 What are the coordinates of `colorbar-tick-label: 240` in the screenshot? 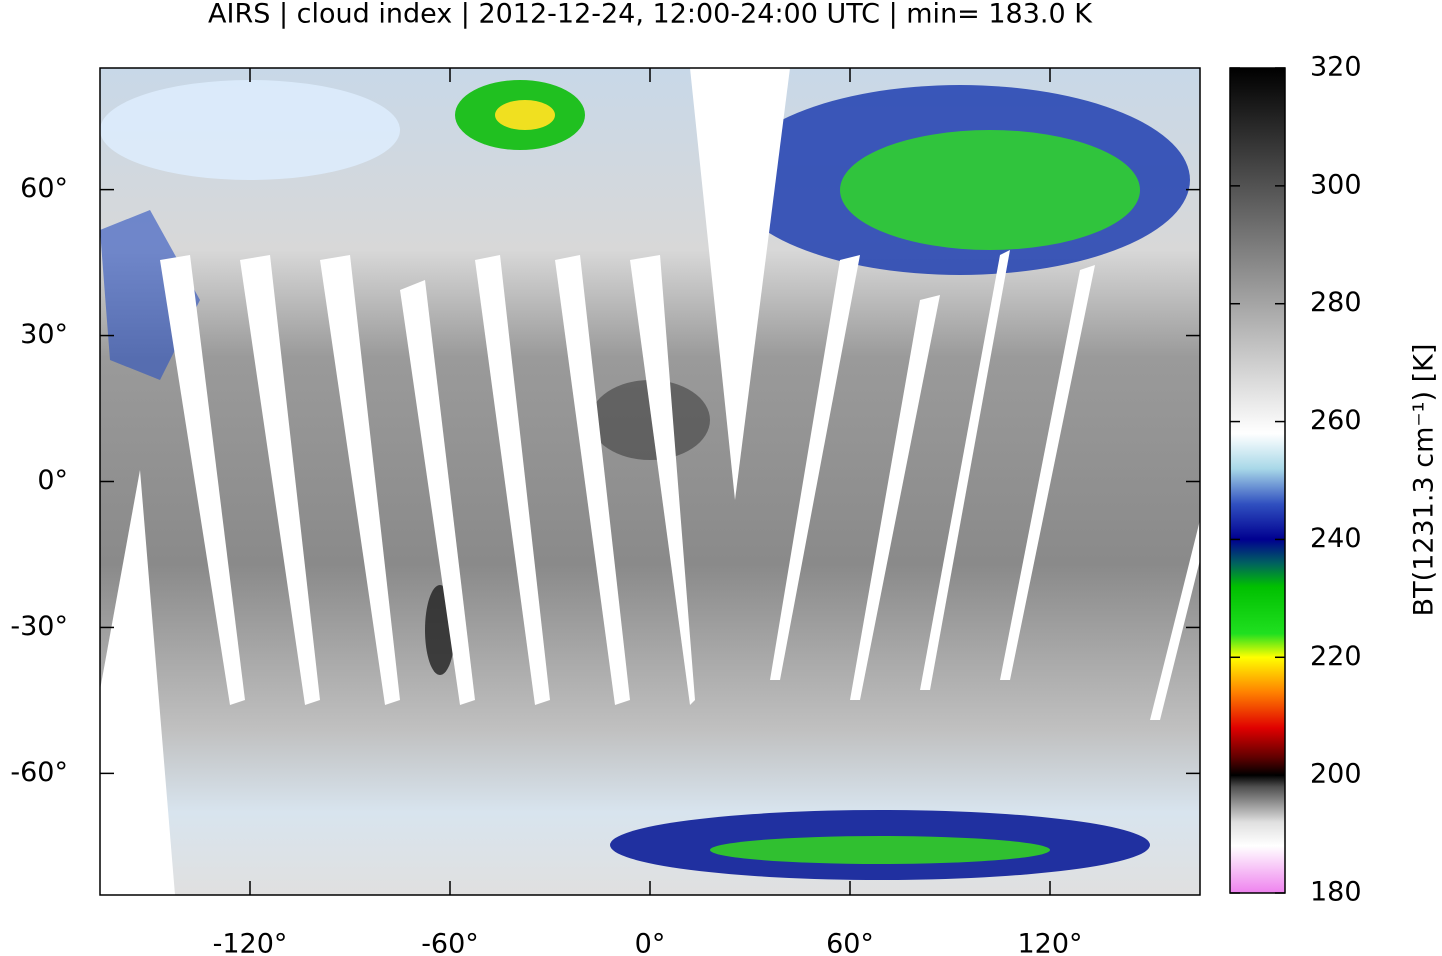 It's located at (1336, 538).